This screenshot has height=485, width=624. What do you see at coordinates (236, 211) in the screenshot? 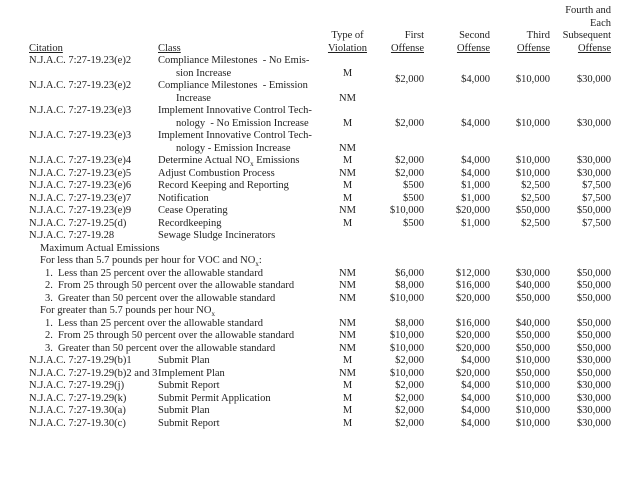
I see `class-cell: Cease Operating` at bounding box center [236, 211].